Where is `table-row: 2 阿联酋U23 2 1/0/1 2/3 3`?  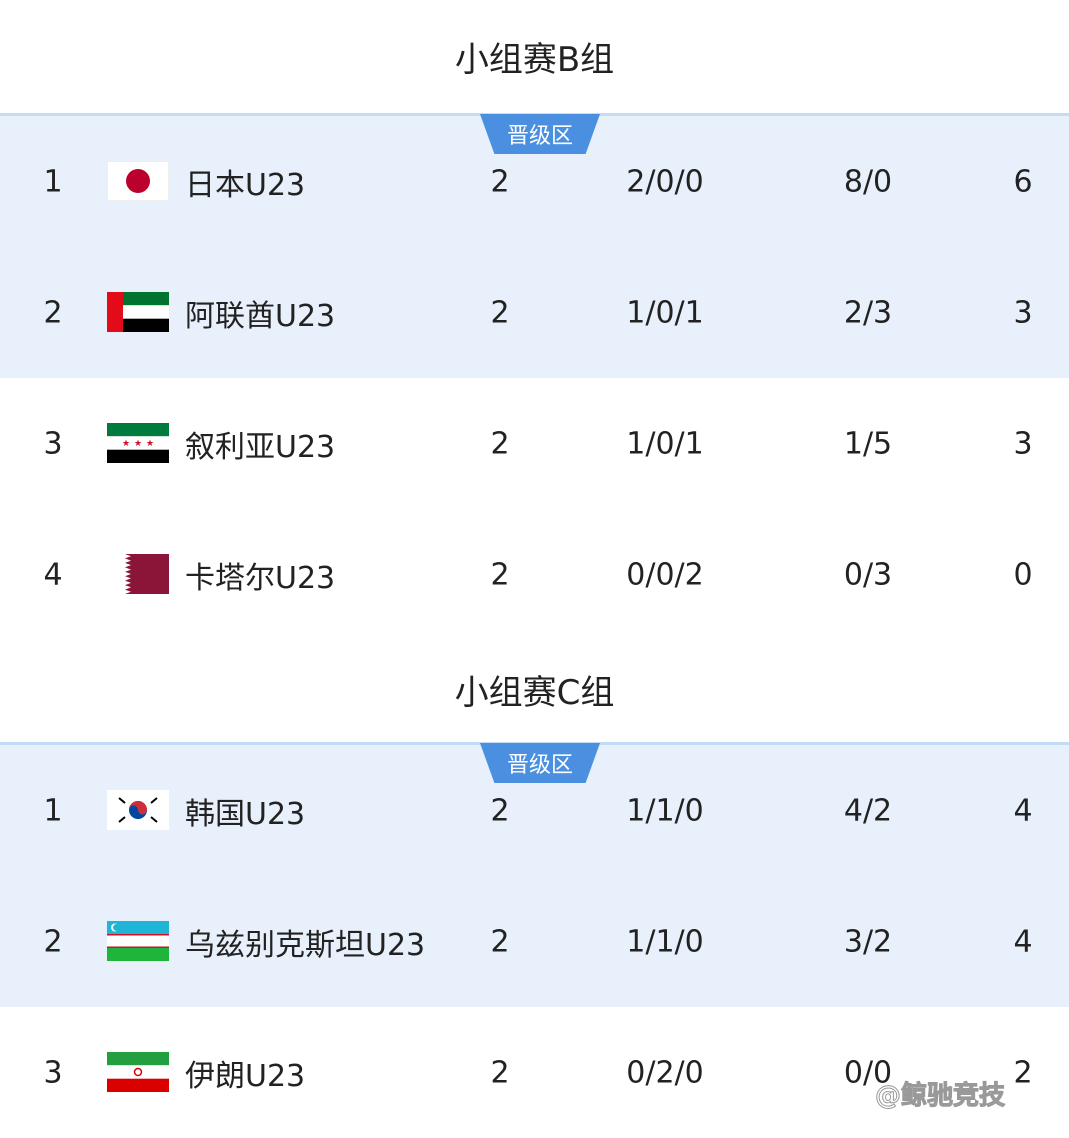 table-row: 2 阿联酋U23 2 1/0/1 2/3 3 is located at coordinates (534, 312).